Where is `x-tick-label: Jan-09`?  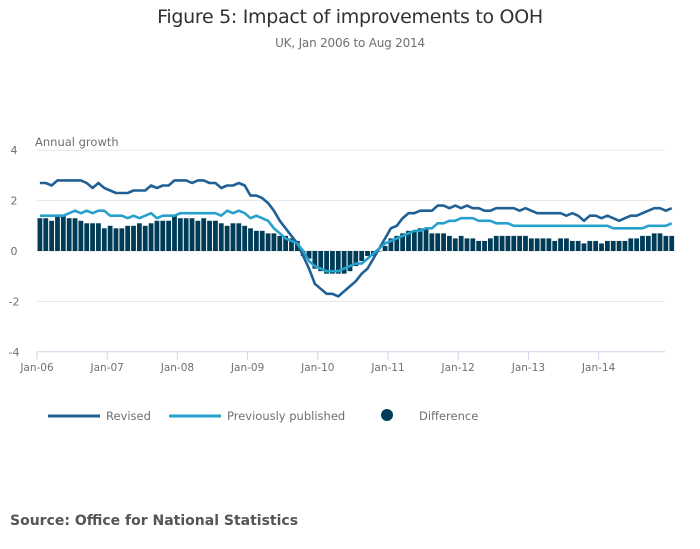
x-tick-label: Jan-09 is located at coordinates (247, 368).